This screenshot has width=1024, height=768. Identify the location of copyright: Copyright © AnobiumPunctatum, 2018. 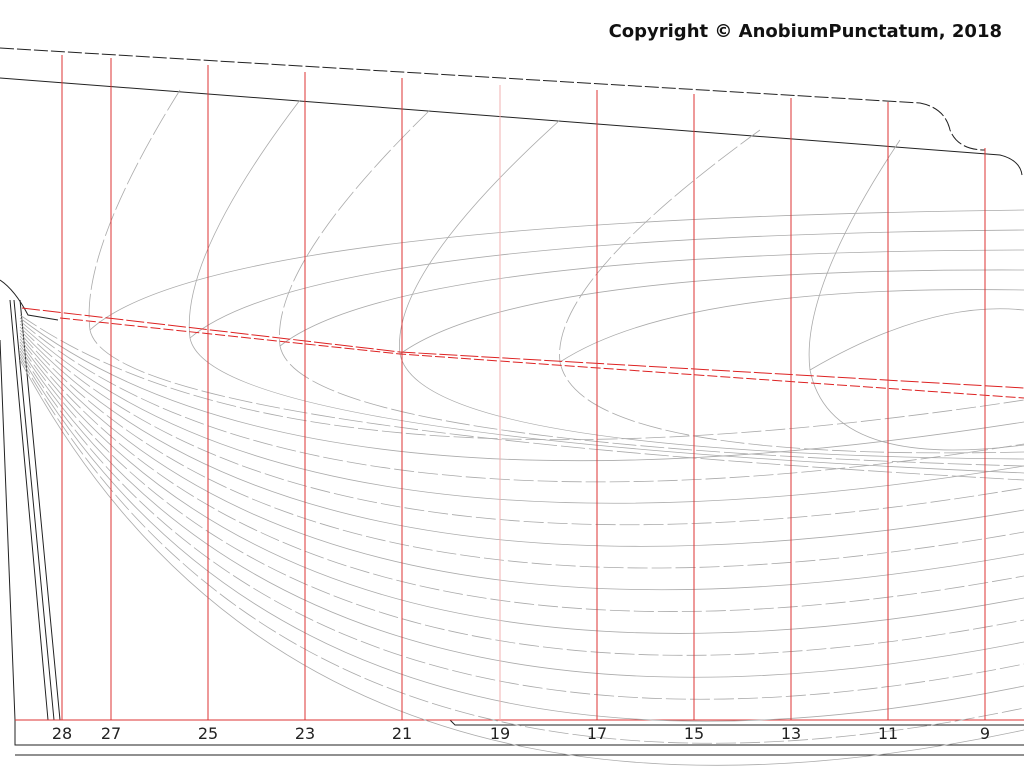
(805, 31).